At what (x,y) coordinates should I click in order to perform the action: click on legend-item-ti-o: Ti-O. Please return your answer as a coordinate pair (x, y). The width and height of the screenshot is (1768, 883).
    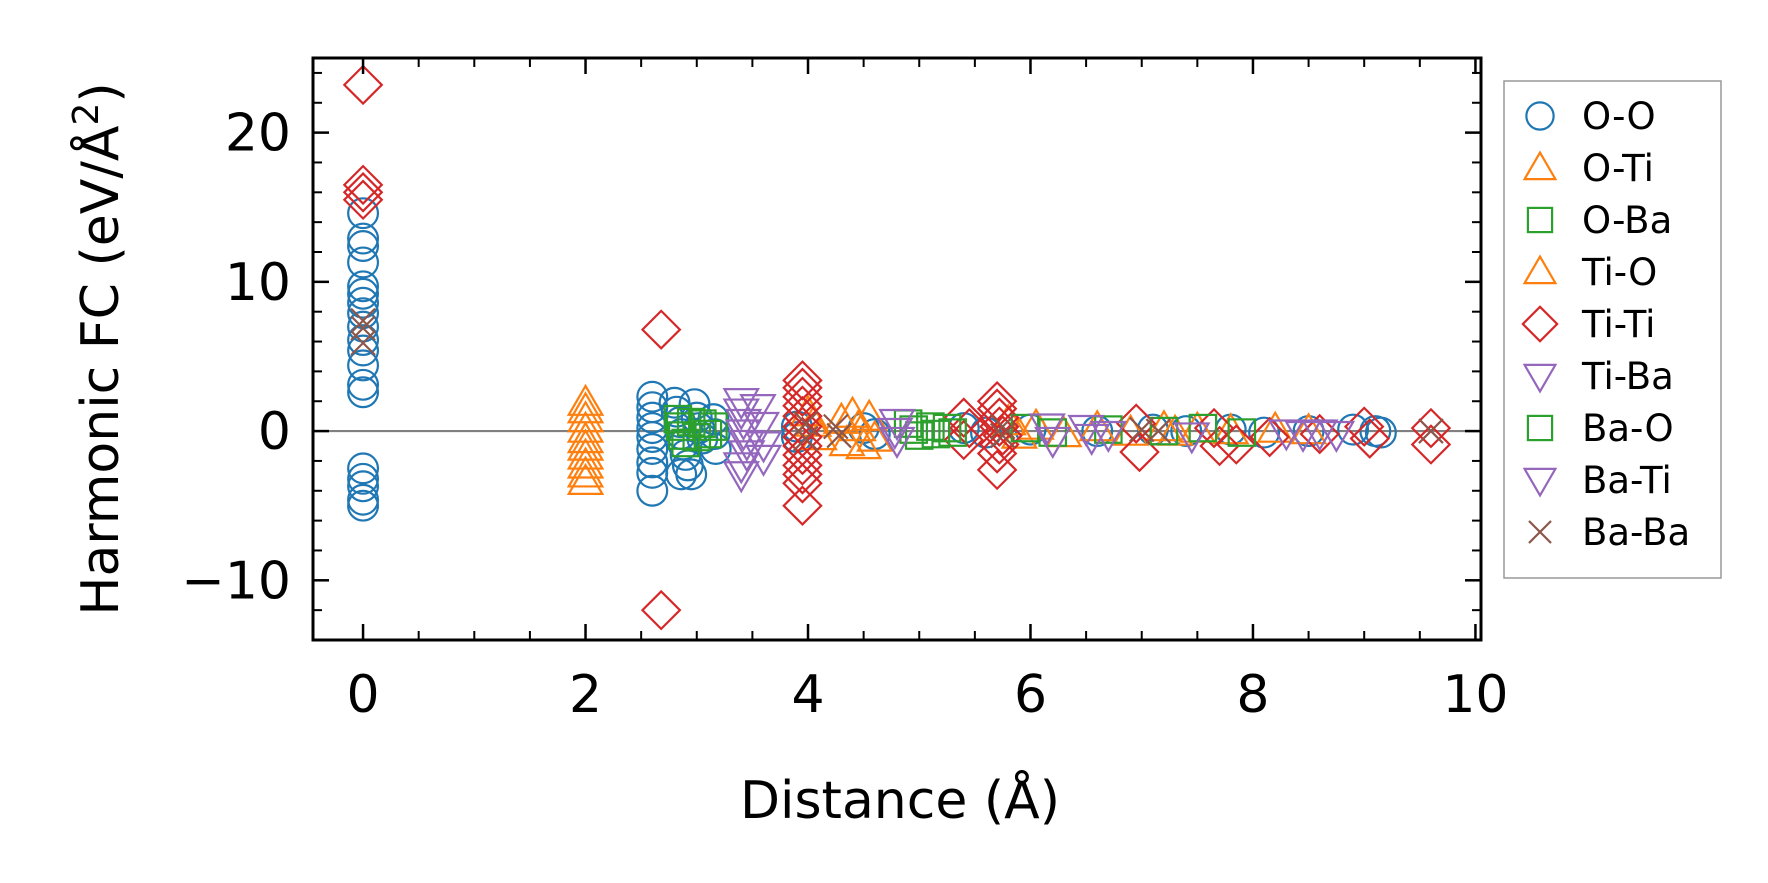
    Looking at the image, I should click on (1589, 272).